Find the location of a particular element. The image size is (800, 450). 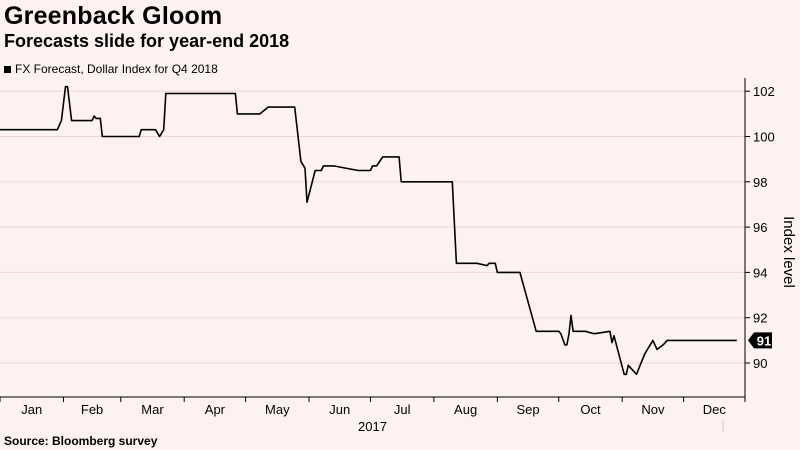

y-tick-label: 100 is located at coordinates (764, 137).